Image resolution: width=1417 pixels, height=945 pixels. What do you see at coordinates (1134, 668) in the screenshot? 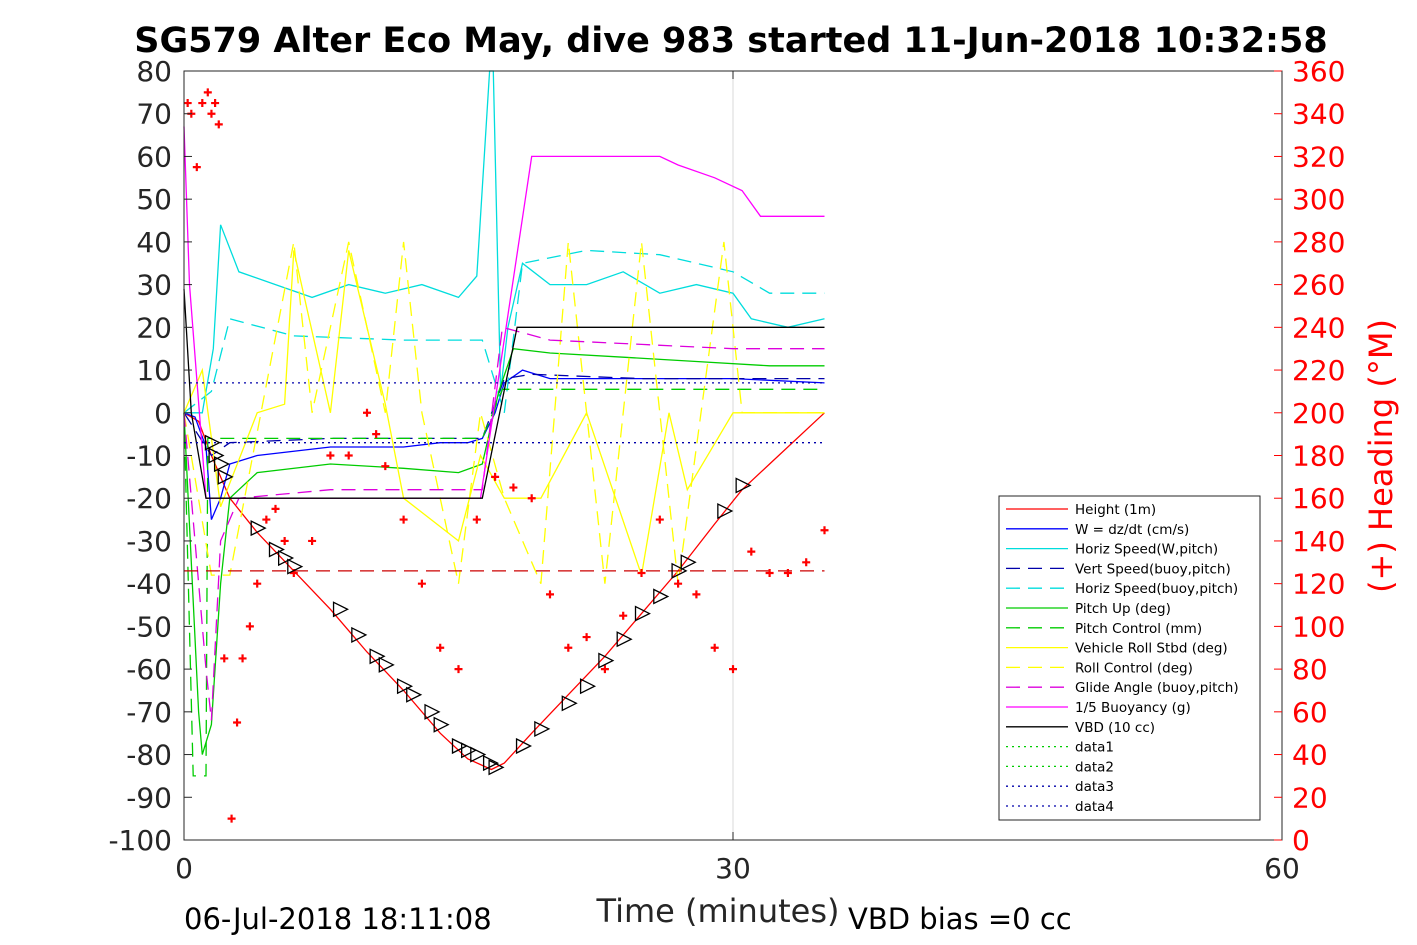
I see `legend-label: Roll Control (deg)` at bounding box center [1134, 668].